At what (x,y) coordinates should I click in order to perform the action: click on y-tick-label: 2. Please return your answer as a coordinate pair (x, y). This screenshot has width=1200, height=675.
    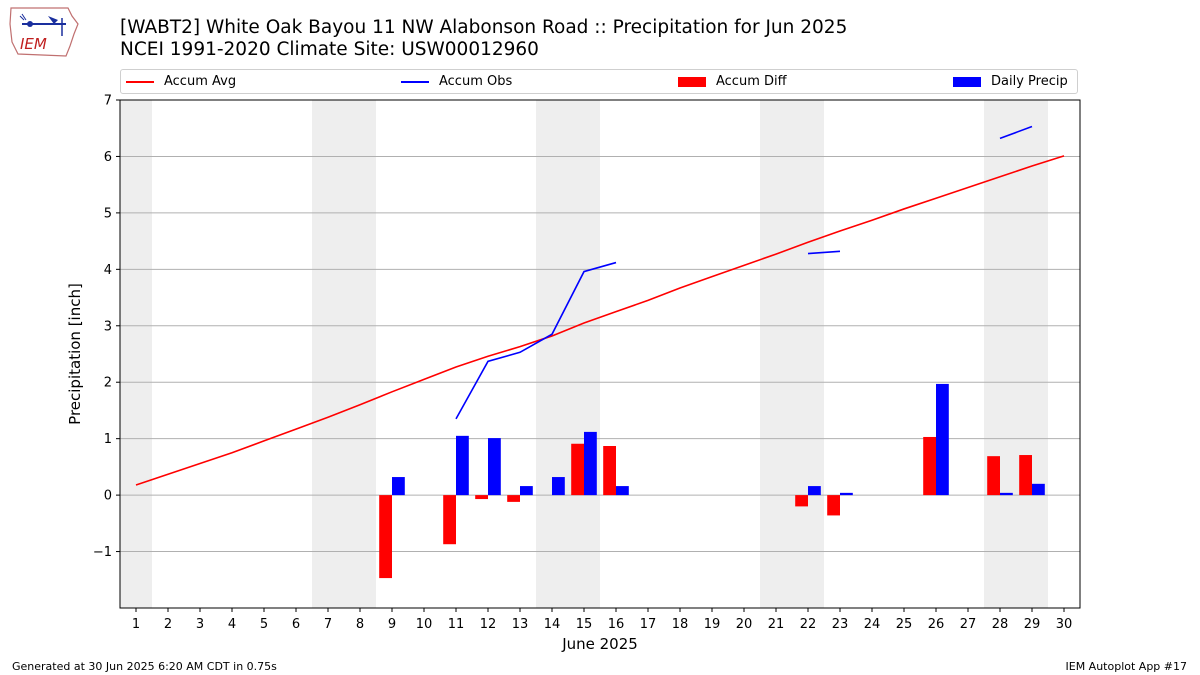
    Looking at the image, I should click on (108, 383).